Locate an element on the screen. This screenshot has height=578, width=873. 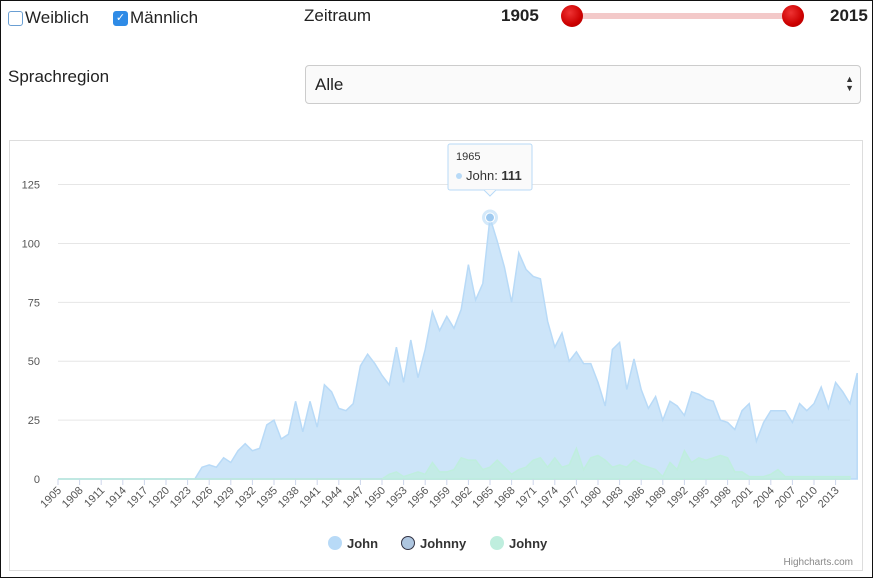
y-tick-label: 100 is located at coordinates (31, 244).